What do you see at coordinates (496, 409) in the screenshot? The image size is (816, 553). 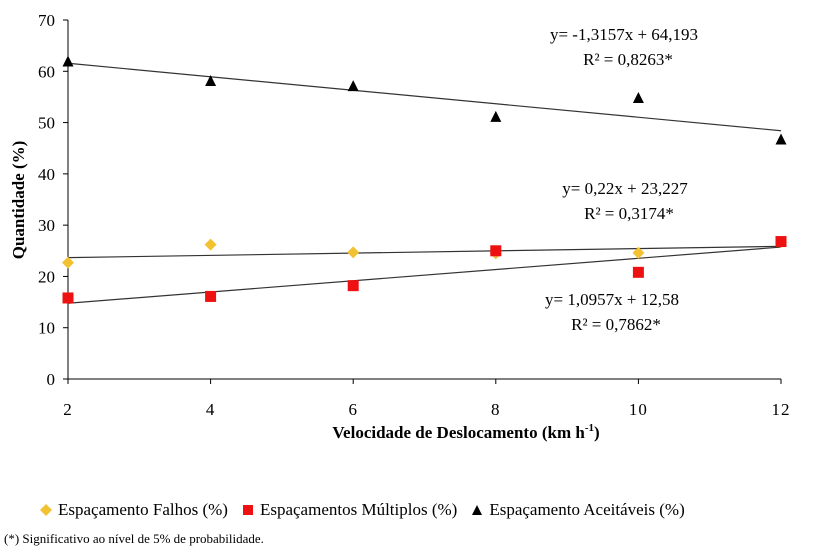 I see `x-tick-label: 8` at bounding box center [496, 409].